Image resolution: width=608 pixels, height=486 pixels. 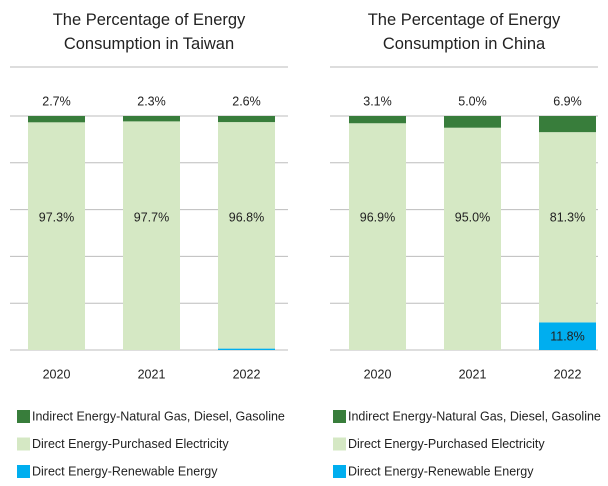 I want to click on data-label: 2.3%, so click(x=151, y=101).